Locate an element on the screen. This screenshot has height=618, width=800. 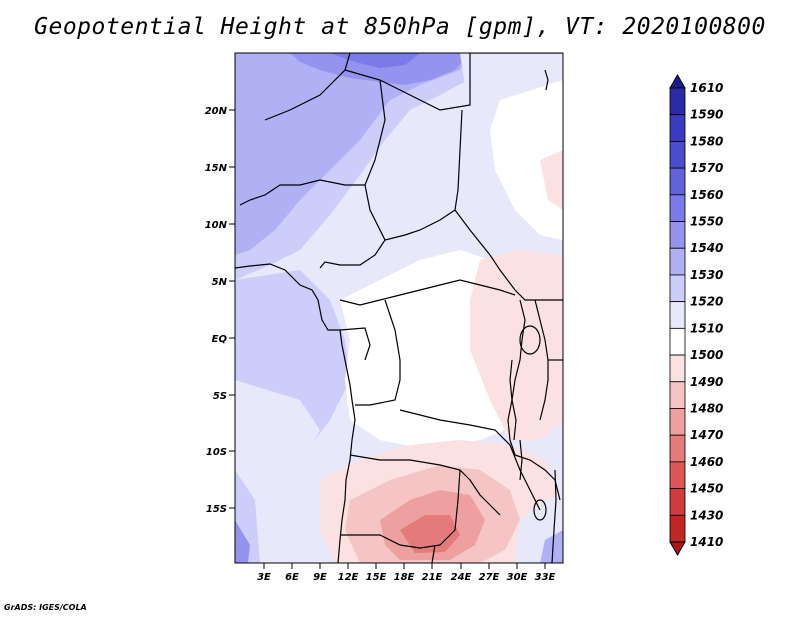
colorbar-label: 1610 is located at coordinates (706, 88).